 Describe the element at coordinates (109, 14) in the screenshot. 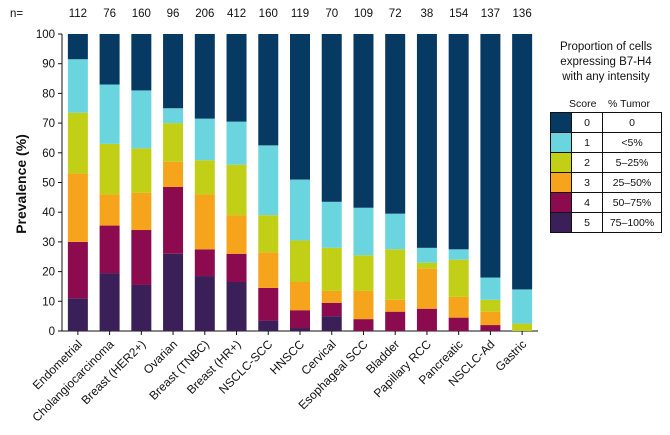

I see `sample-size-label: 76` at that location.